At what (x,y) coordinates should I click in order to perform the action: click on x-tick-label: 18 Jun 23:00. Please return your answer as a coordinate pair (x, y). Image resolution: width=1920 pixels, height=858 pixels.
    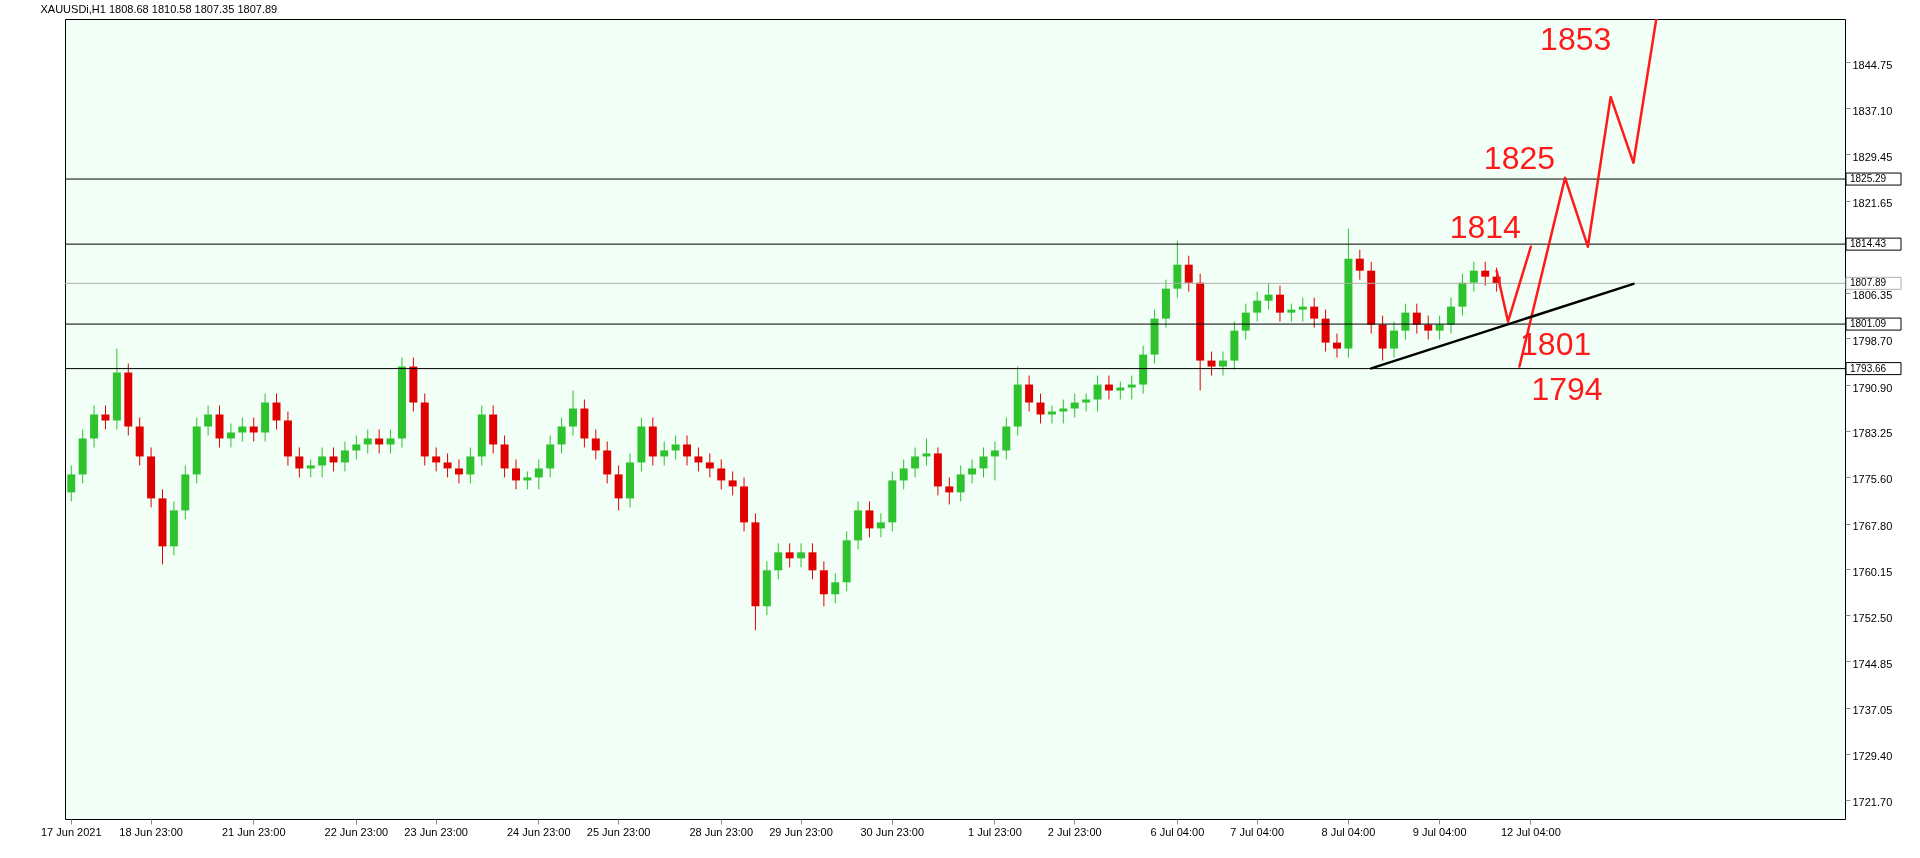
    Looking at the image, I should click on (151, 831).